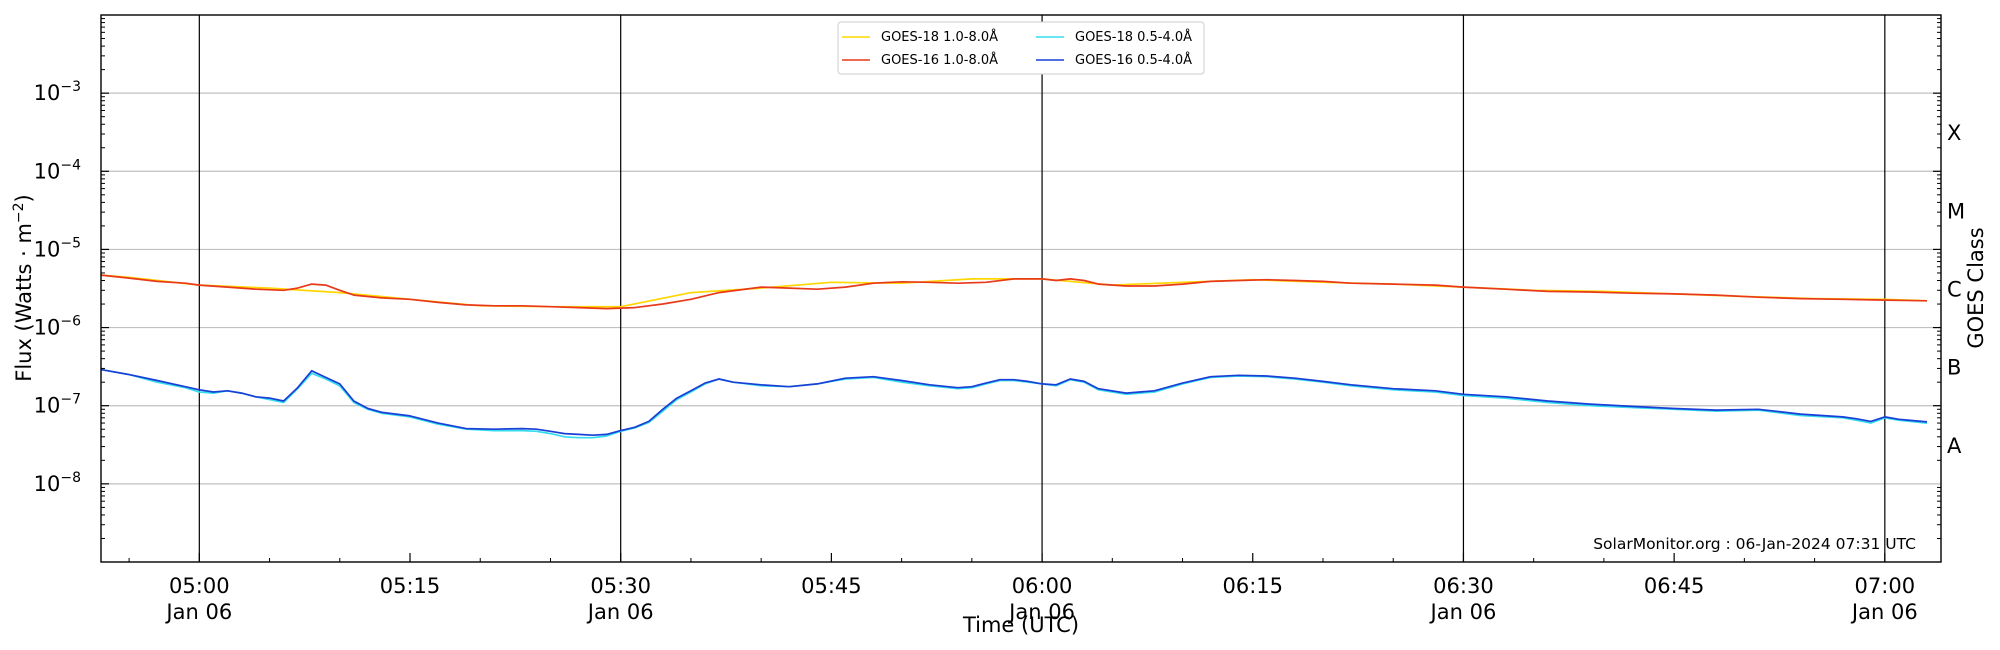 The image size is (2000, 650). What do you see at coordinates (410, 586) in the screenshot?
I see `x-tick-label-0515: 05:15` at bounding box center [410, 586].